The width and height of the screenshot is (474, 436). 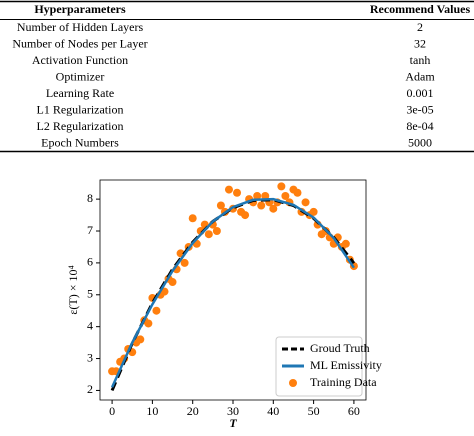 What do you see at coordinates (80, 76) in the screenshot?
I see `table-cell: Optimizer` at bounding box center [80, 76].